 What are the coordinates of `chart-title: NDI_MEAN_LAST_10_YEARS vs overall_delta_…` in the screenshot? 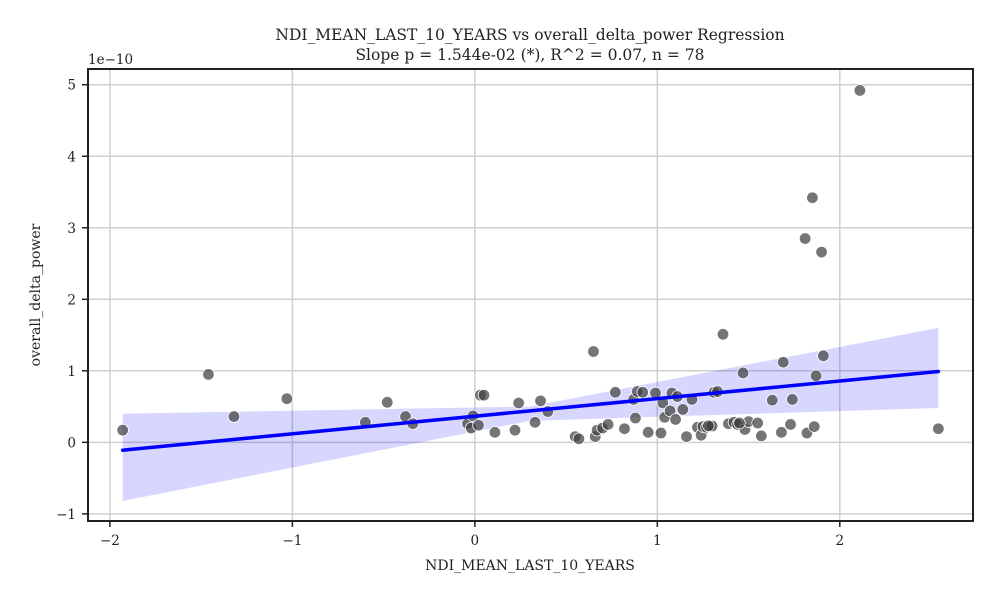 It's located at (529, 35).